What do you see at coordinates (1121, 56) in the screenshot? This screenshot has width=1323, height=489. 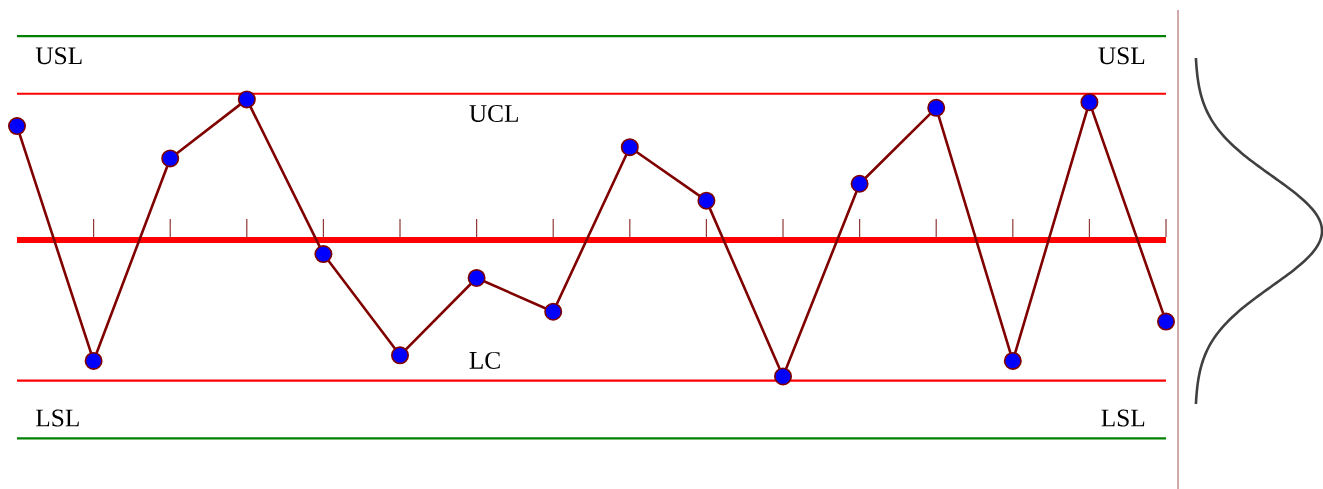 I see `text: USL` at bounding box center [1121, 56].